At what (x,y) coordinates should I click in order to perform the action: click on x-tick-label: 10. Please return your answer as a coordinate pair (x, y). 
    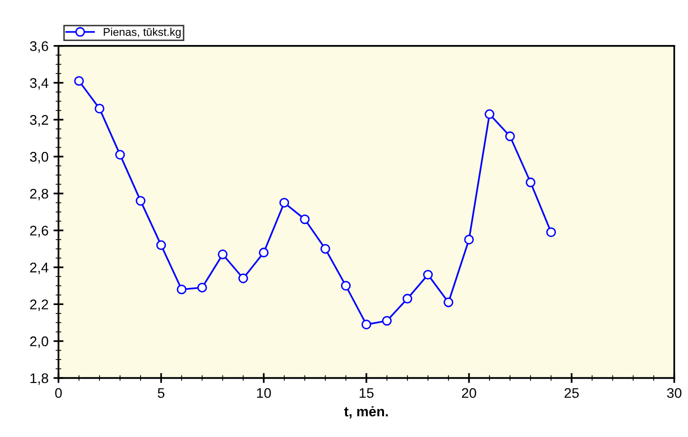
    Looking at the image, I should click on (264, 393).